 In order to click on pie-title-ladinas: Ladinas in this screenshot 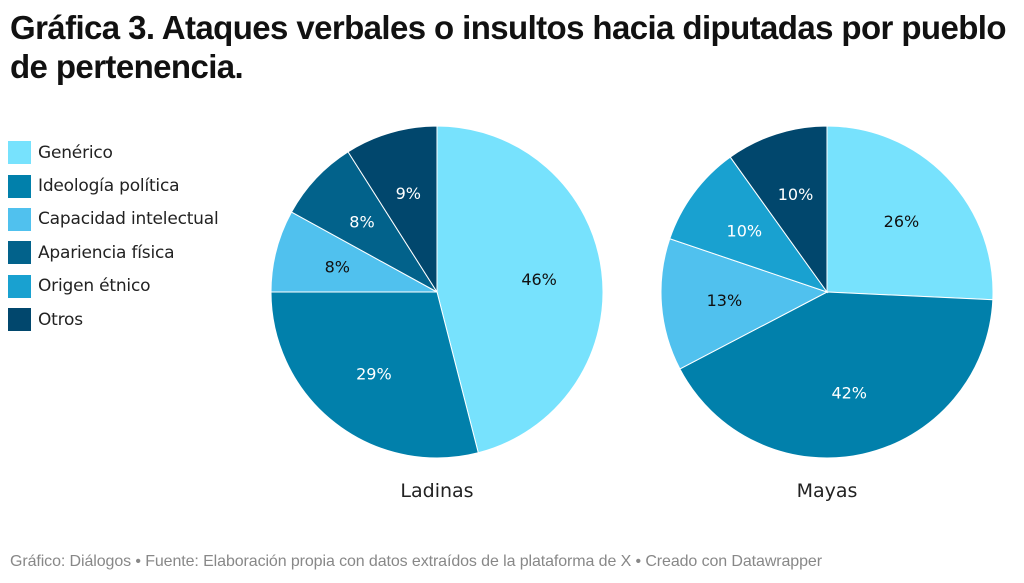, I will do `click(436, 491)`.